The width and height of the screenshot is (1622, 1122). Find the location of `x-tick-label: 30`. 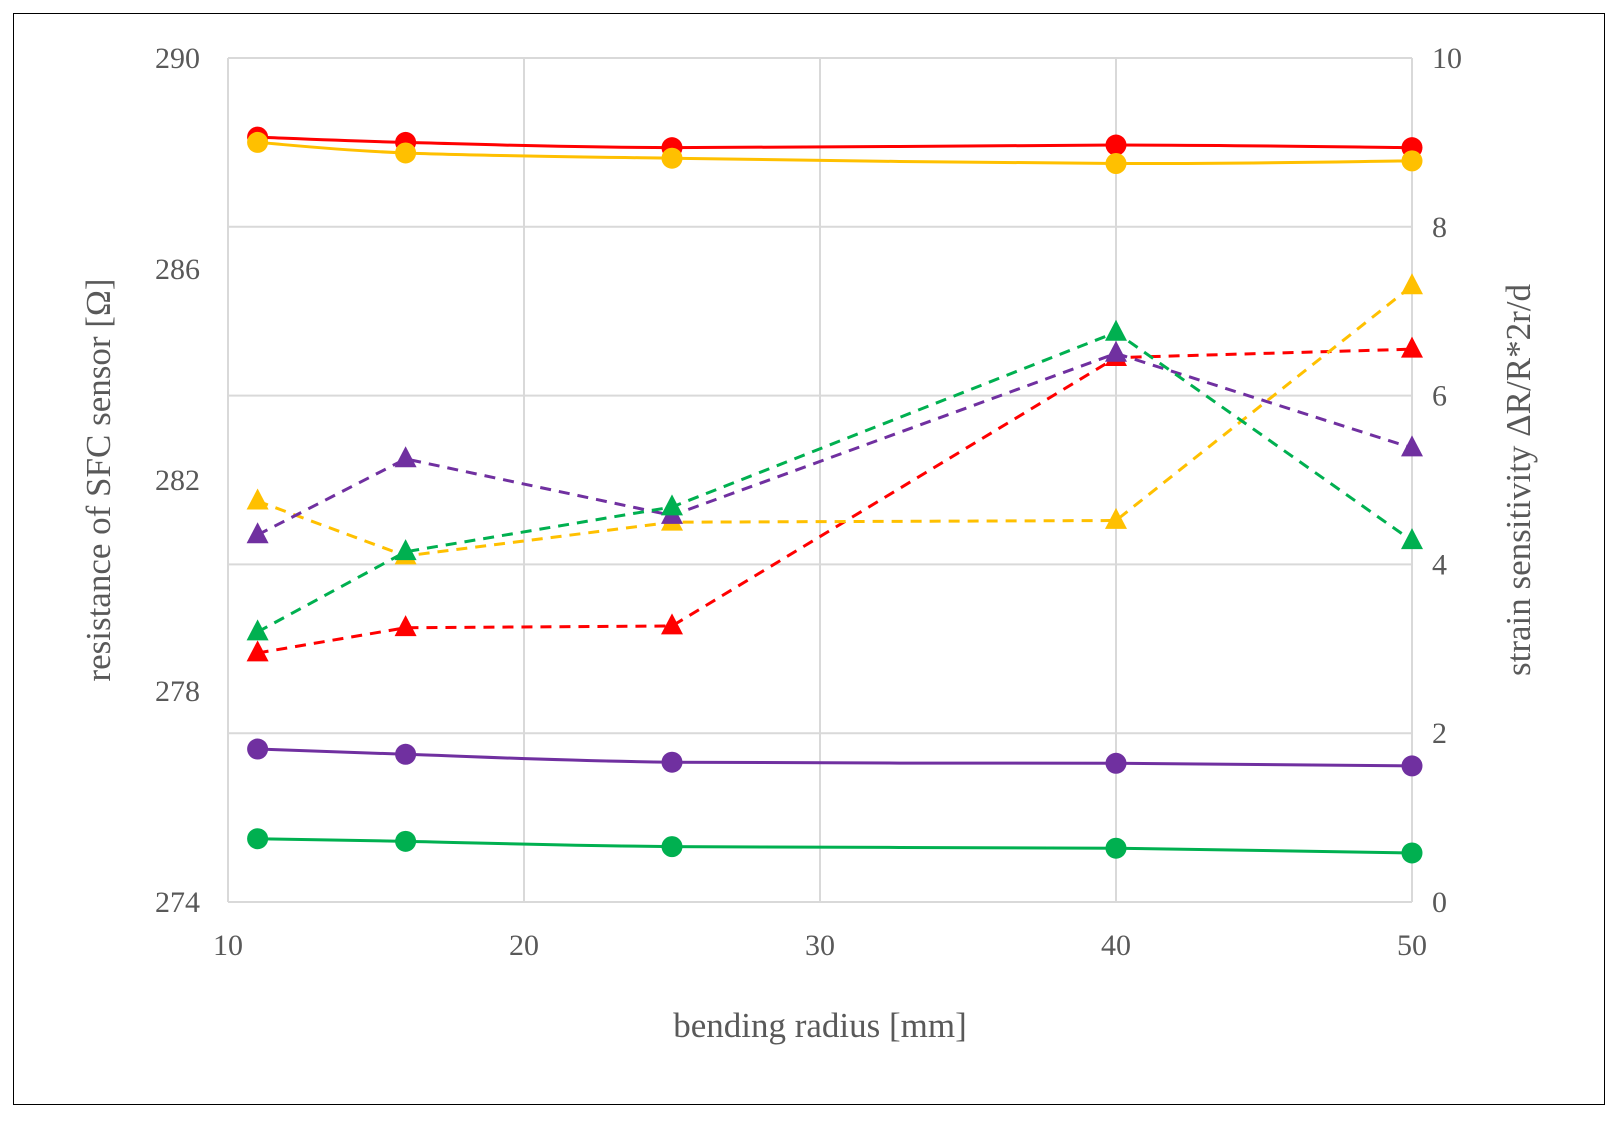

x-tick-label: 30 is located at coordinates (820, 945).